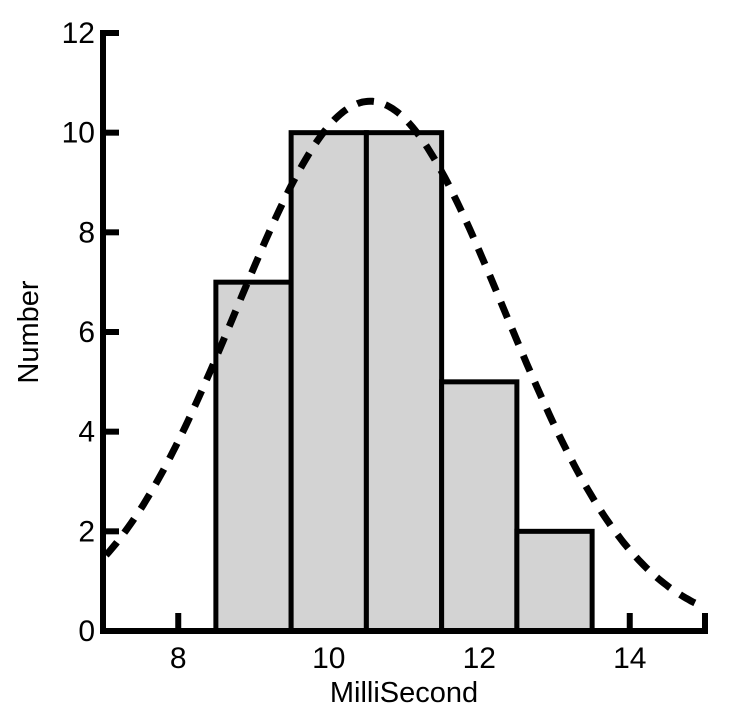 The width and height of the screenshot is (741, 723). I want to click on x-tick-label: 10, so click(328, 658).